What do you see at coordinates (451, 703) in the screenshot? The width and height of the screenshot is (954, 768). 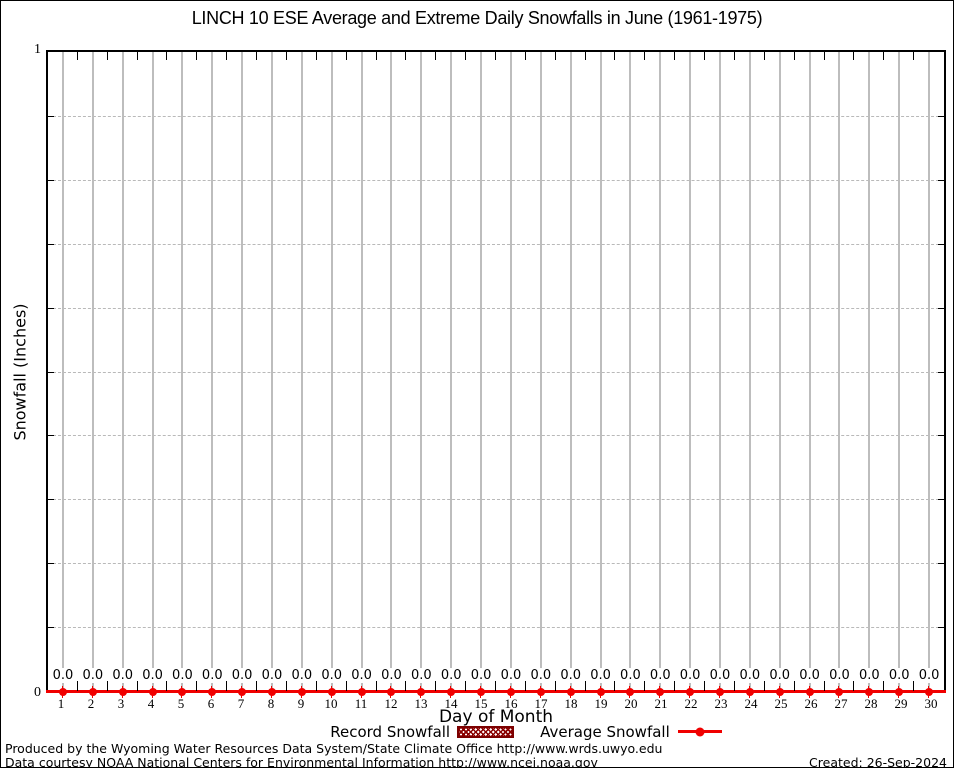 I see `x-tick-label: 14` at bounding box center [451, 703].